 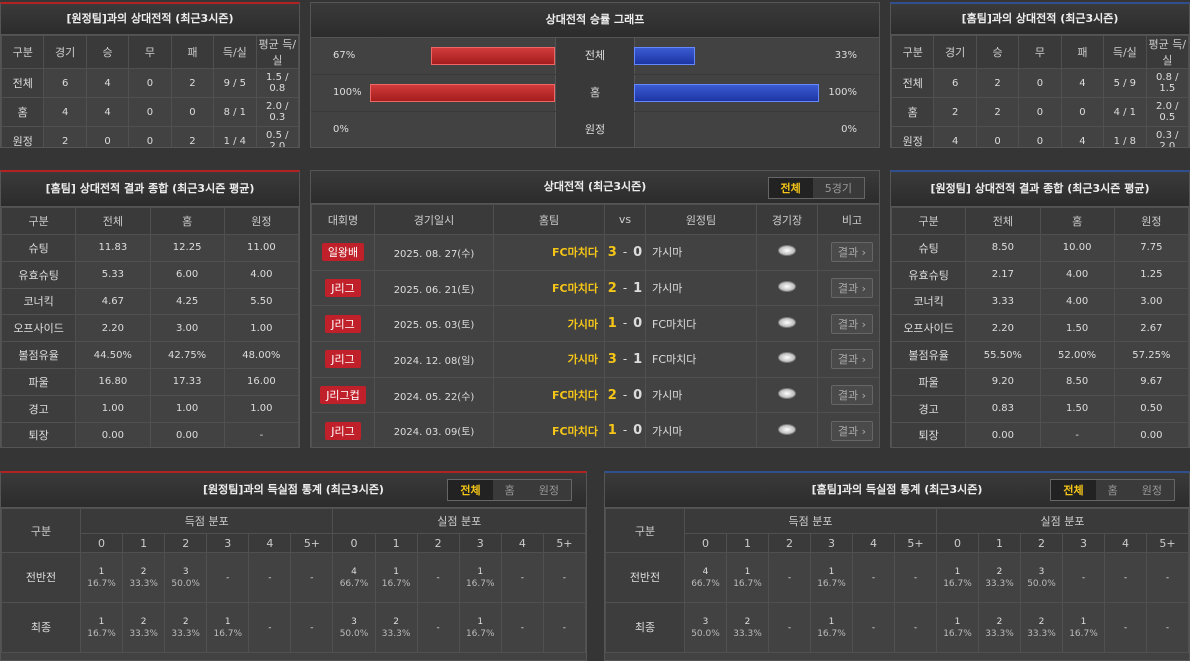 What do you see at coordinates (595, 252) in the screenshot?
I see `match-row: 일왕배 2025. 08. 27(수) FC마치다 3-0 가시마 결과` at bounding box center [595, 252].